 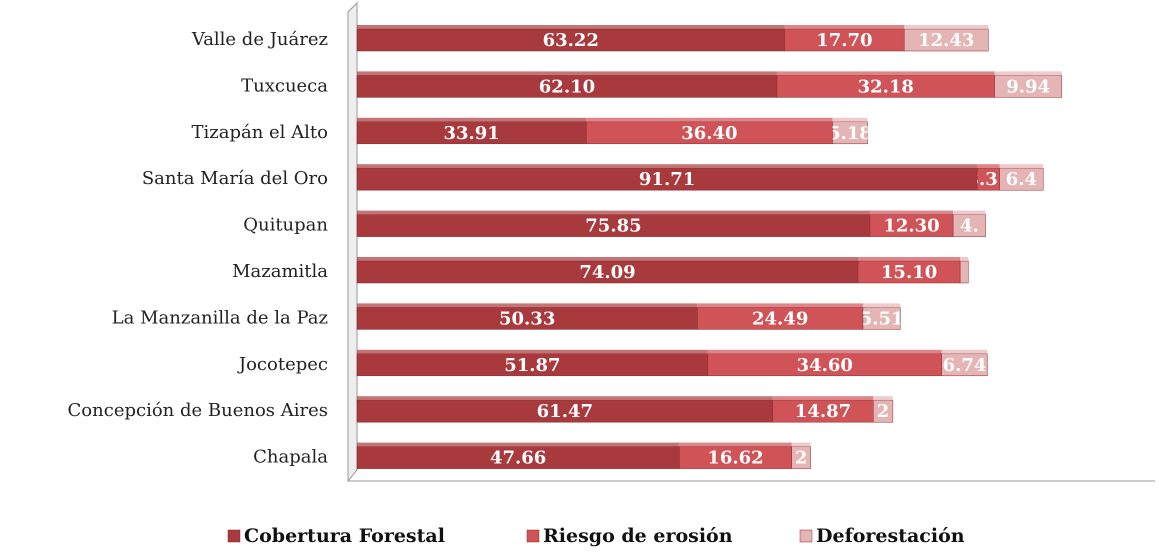 I want to click on axis-wall, so click(x=352, y=242).